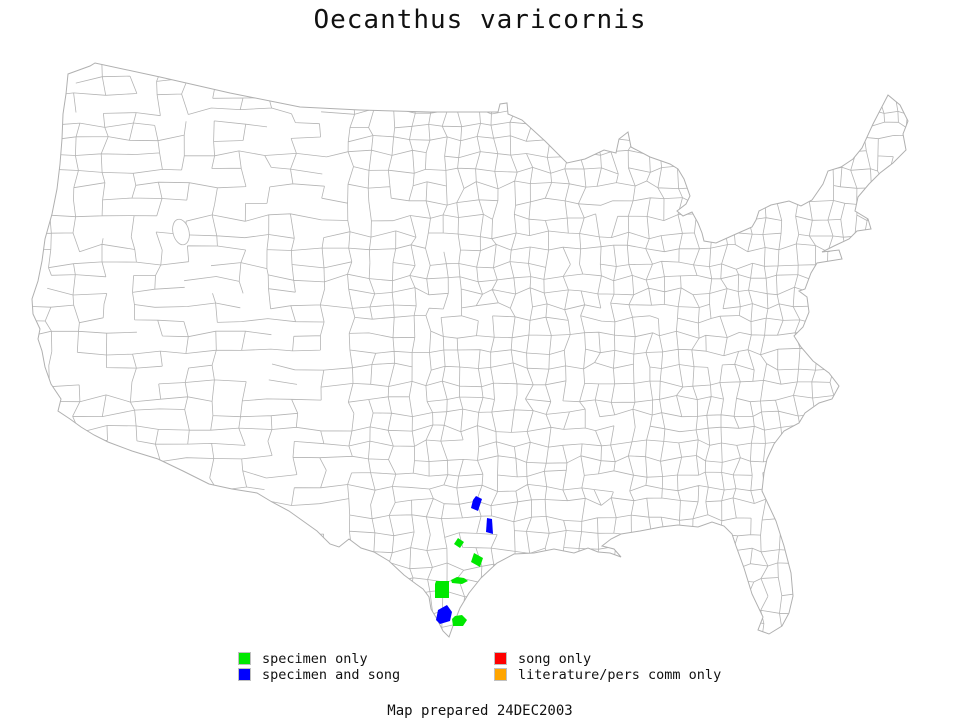 The image size is (960, 726). I want to click on legend-swatch-specimen-only, so click(244, 658).